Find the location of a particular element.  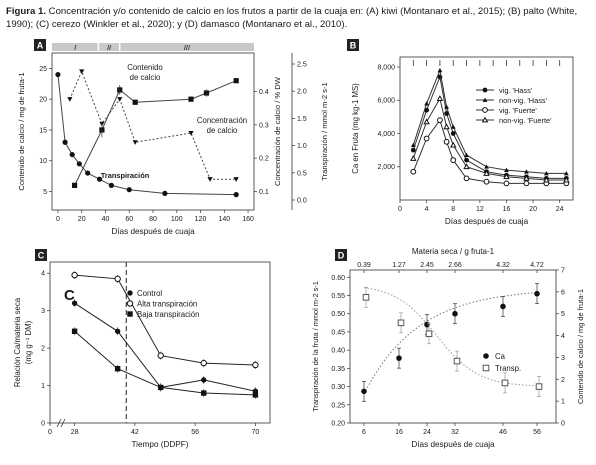

panel-a-right1-axis-title: Concentración de calcio / % DW is located at coordinates (277, 131).